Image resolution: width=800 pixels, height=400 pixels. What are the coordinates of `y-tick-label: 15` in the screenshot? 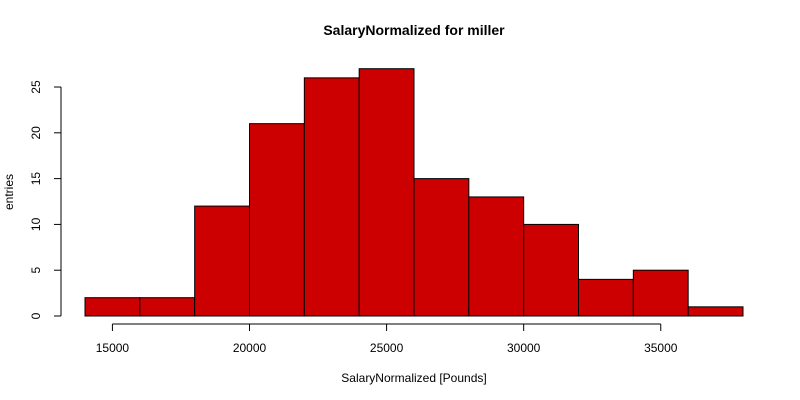 It's located at (36, 179).